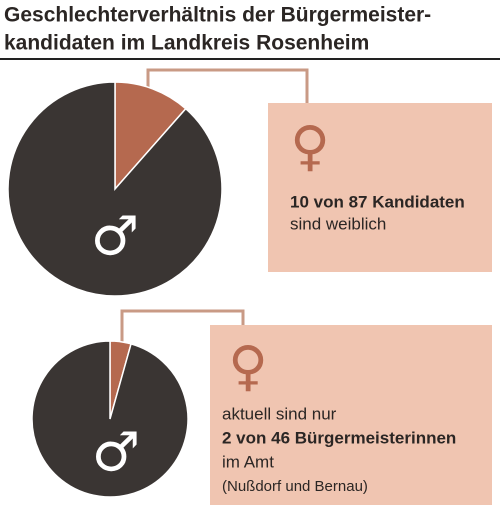 The width and height of the screenshot is (500, 512). What do you see at coordinates (380, 187) in the screenshot?
I see `caption-box` at bounding box center [380, 187].